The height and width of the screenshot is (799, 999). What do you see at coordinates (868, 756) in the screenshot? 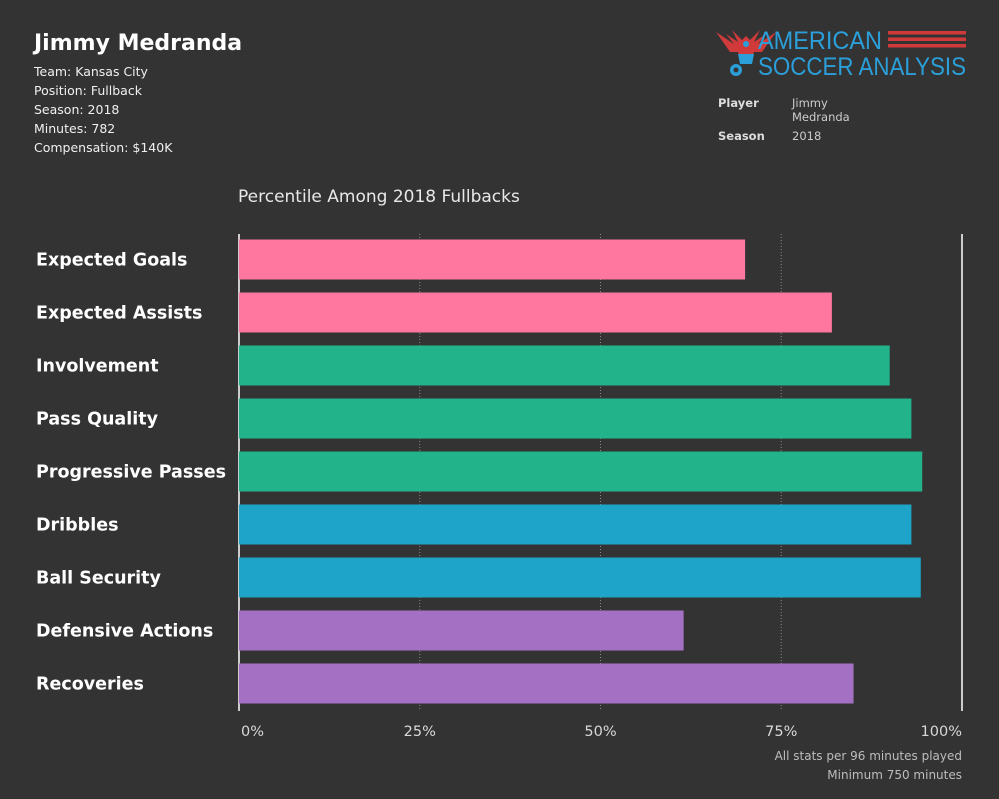
I see `footnote-line1: All stats per 96 minutes played` at bounding box center [868, 756].